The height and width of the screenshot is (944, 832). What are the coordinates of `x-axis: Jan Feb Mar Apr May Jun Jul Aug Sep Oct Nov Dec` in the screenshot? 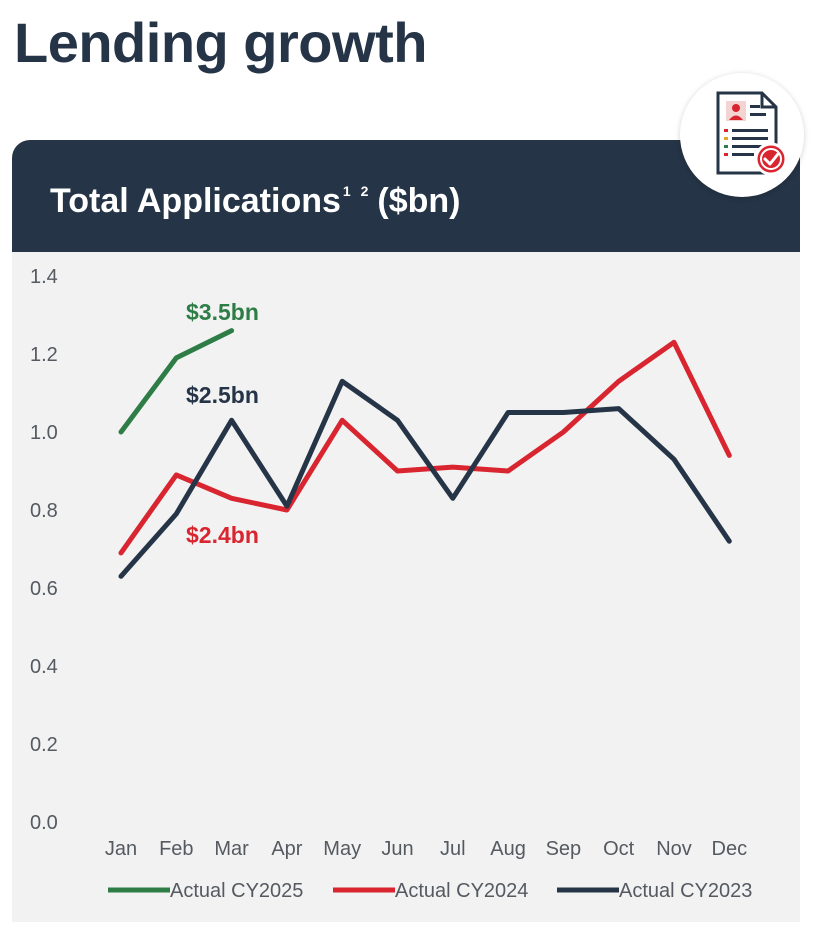 It's located at (426, 849).